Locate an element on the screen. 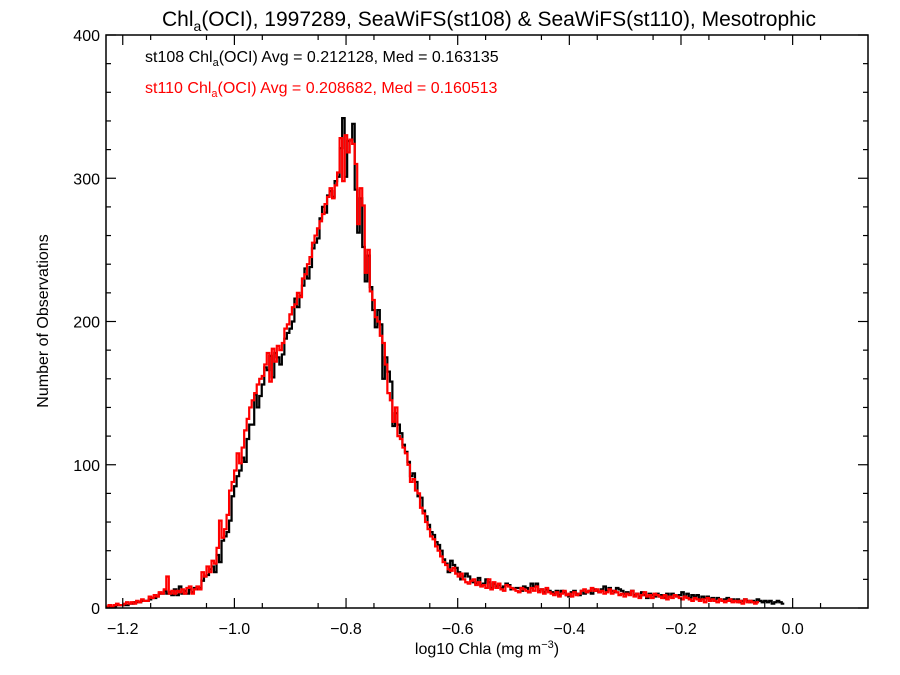 Image resolution: width=900 pixels, height=675 pixels. y-tick-label: 400 is located at coordinates (86, 36).